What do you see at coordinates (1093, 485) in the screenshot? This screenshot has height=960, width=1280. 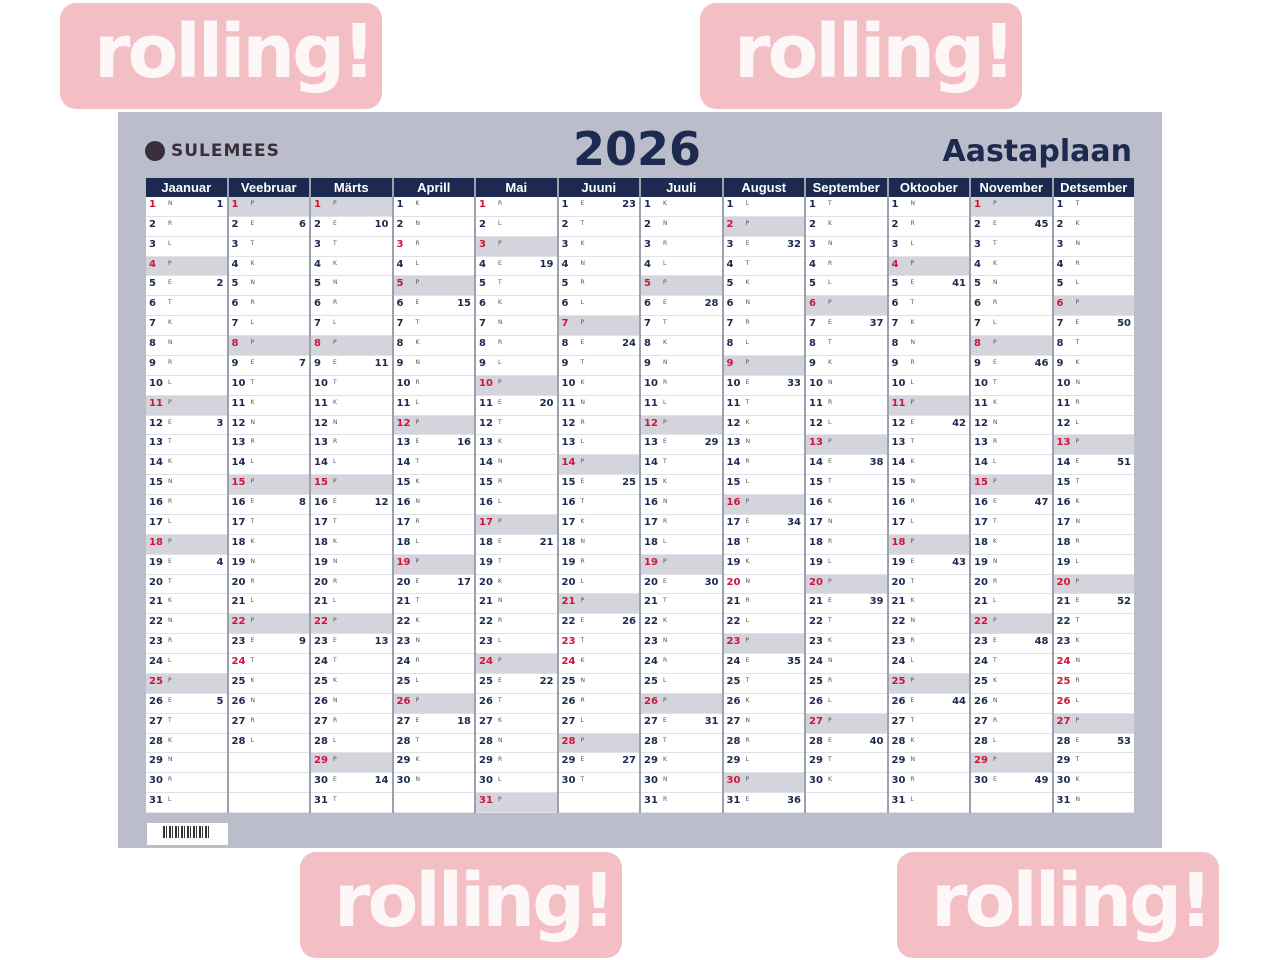 I see `day-cell: 15 T` at bounding box center [1093, 485].